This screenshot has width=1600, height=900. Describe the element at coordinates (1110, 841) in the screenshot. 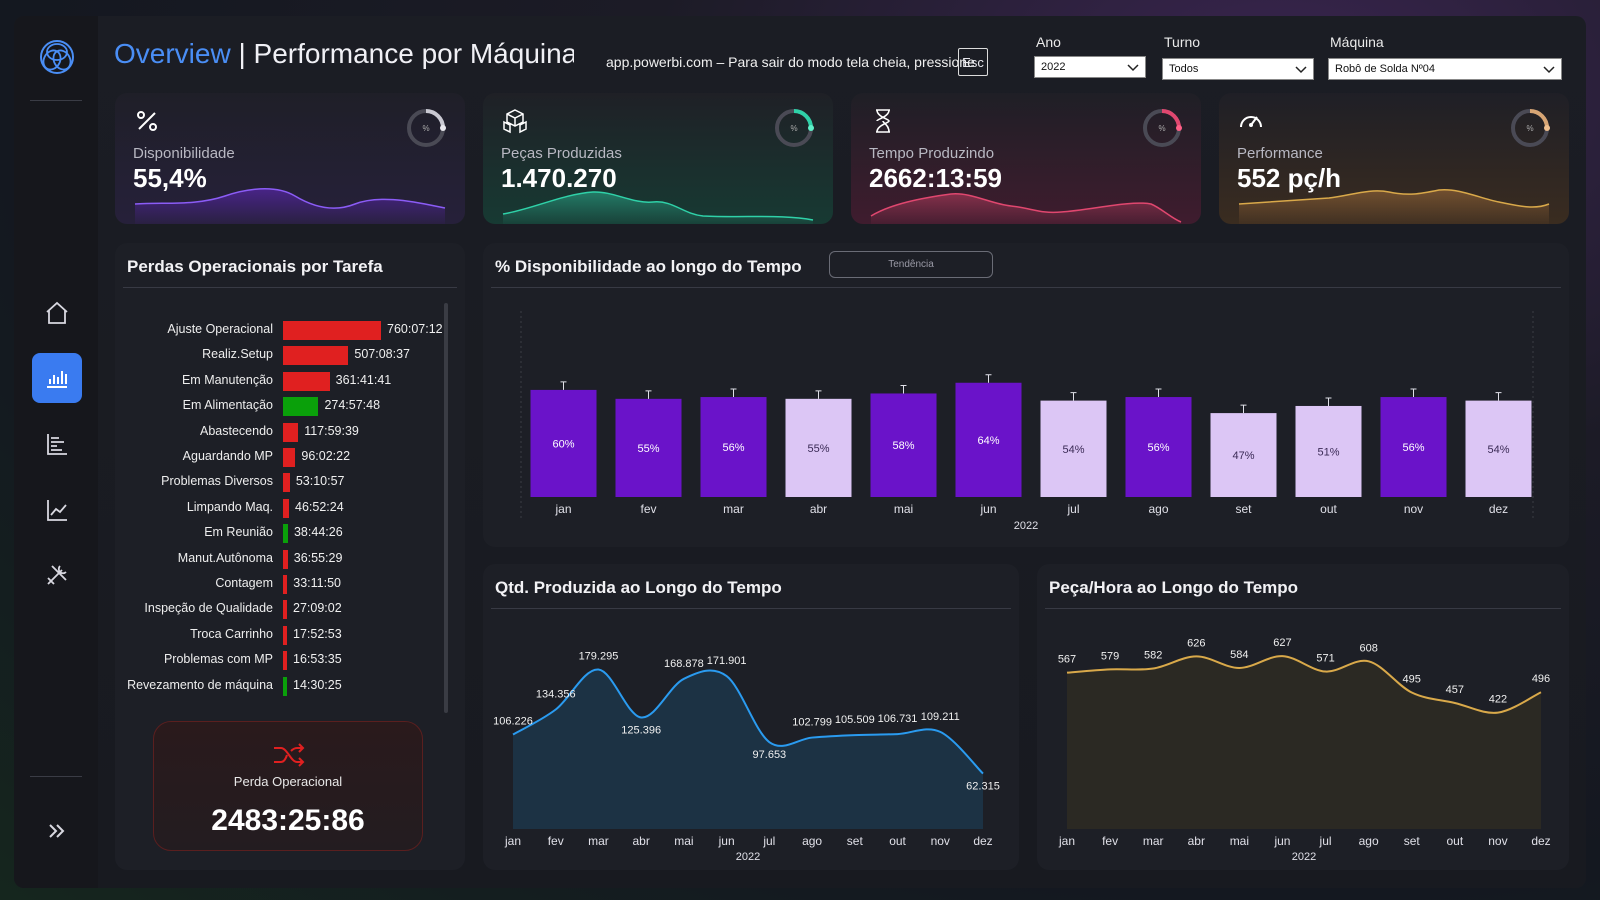

I see `tick-label: fev` at that location.